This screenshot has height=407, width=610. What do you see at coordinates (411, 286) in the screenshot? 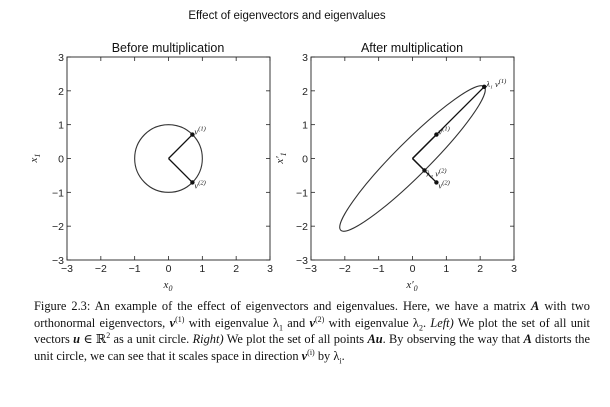
I see `x-axis-label: x′0` at bounding box center [411, 286].